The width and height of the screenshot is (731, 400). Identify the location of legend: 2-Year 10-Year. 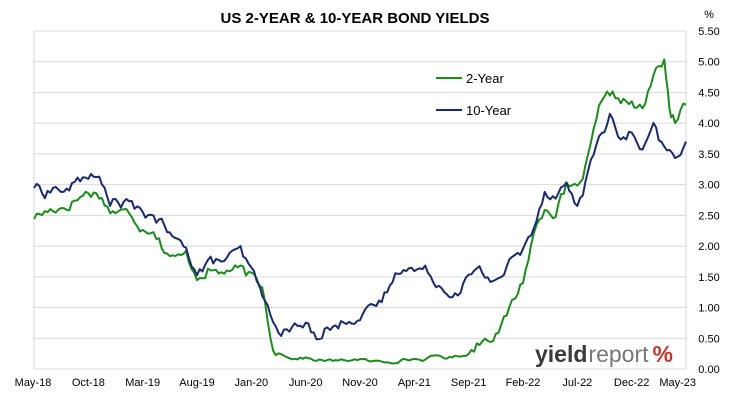
(474, 94).